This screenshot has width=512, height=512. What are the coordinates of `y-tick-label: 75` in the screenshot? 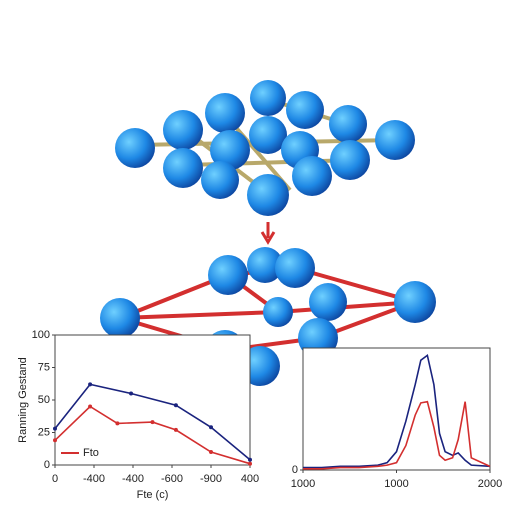 It's located at (44, 367).